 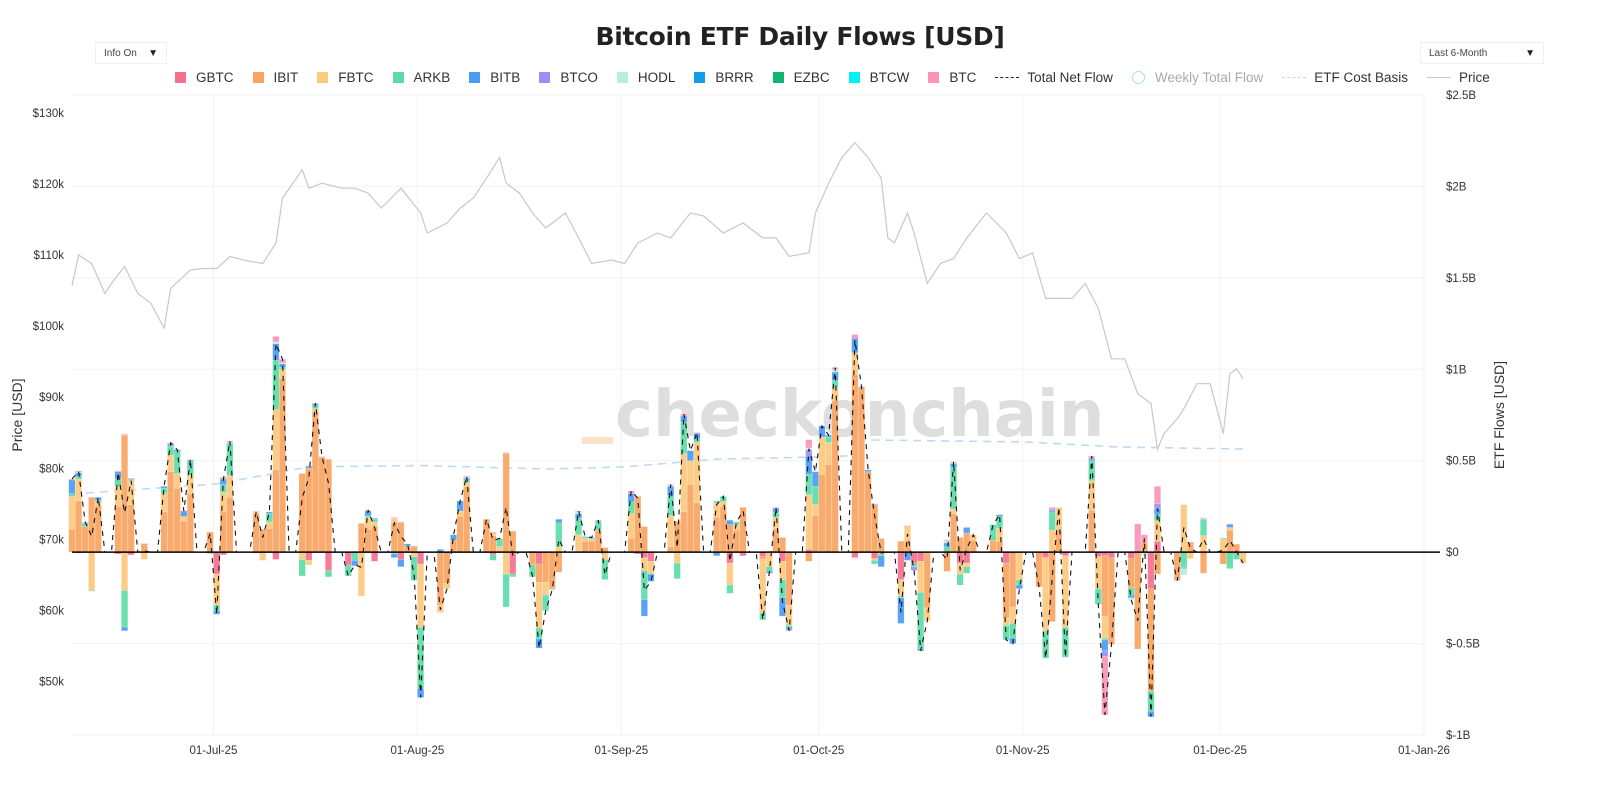 What do you see at coordinates (204, 77) in the screenshot?
I see `legend-item-gbtc: GBTC` at bounding box center [204, 77].